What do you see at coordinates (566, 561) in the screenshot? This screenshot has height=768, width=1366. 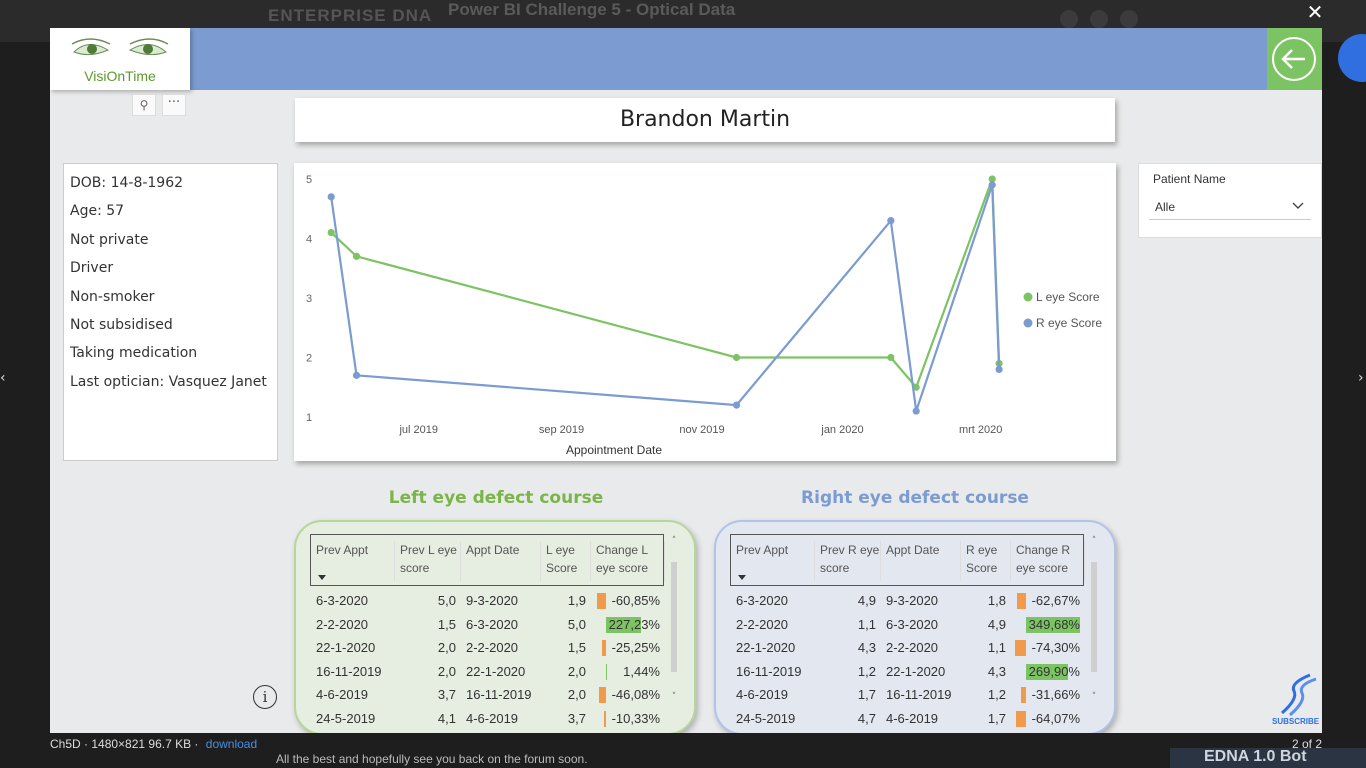 I see `column-header: L eye Score` at bounding box center [566, 561].